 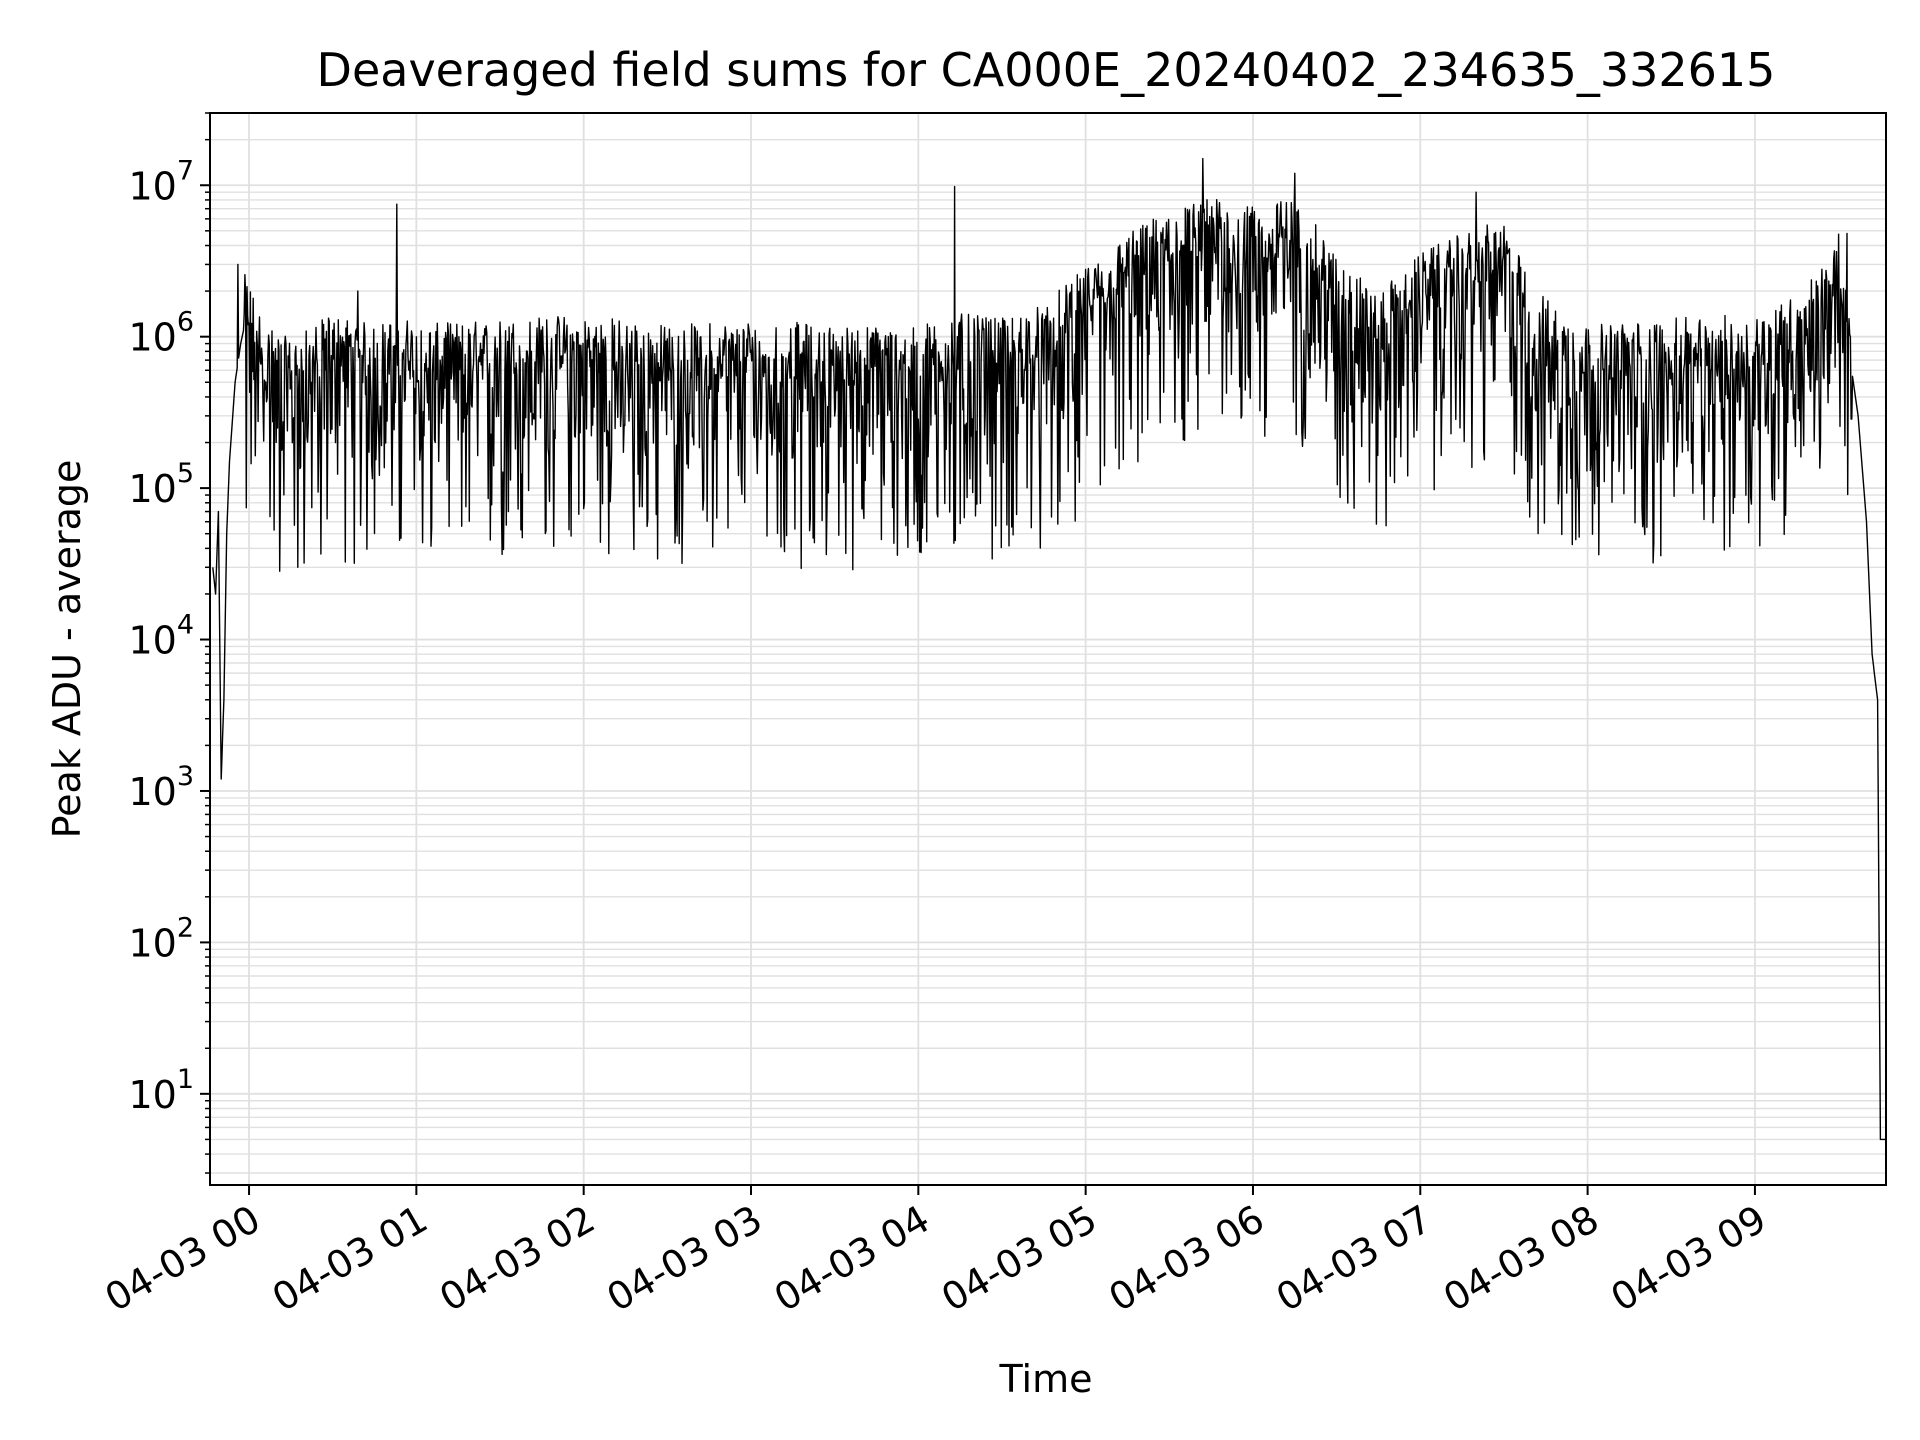 What do you see at coordinates (161, 333) in the screenshot?
I see `y-tick-label: 10⁶` at bounding box center [161, 333].